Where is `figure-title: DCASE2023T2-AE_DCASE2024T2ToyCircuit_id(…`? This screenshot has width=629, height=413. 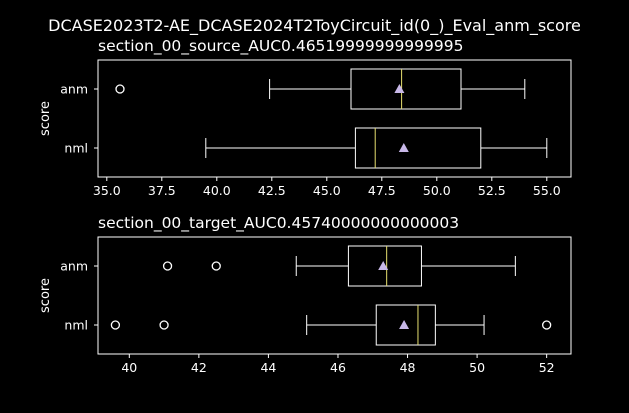 figure-title: DCASE2023T2-AE_DCASE2024T2ToyCircuit_id(… is located at coordinates (314, 25).